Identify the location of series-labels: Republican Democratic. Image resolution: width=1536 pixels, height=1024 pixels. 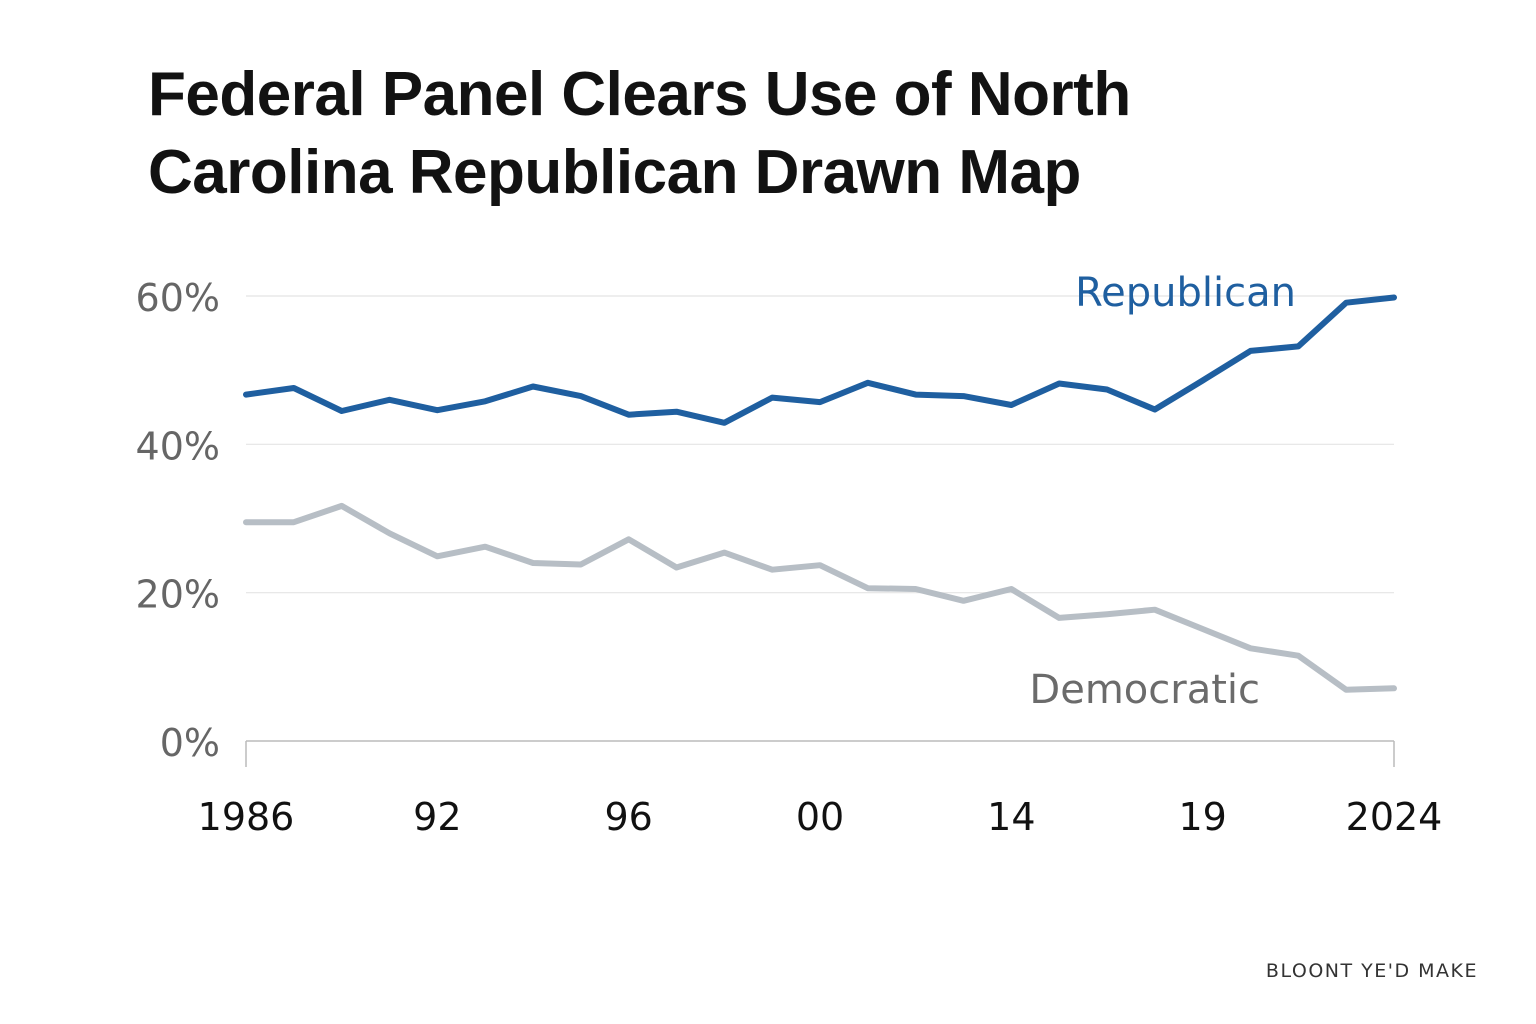
(1162, 491).